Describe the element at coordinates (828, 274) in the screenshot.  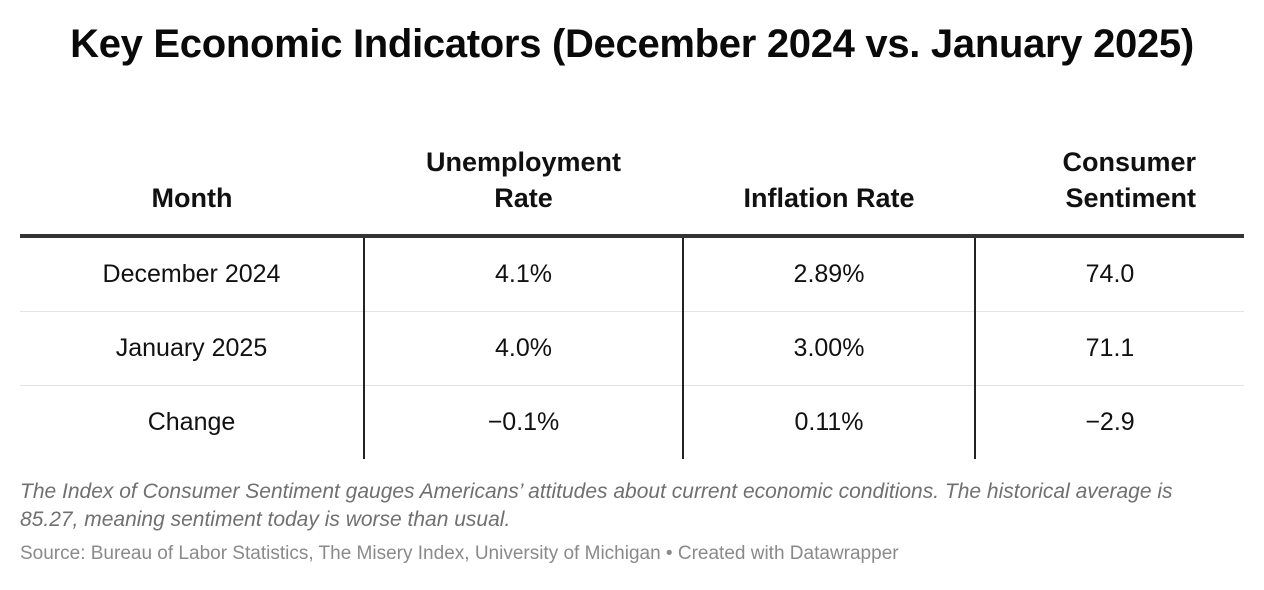
I see `cell-inflation-rate: 2.89%` at that location.